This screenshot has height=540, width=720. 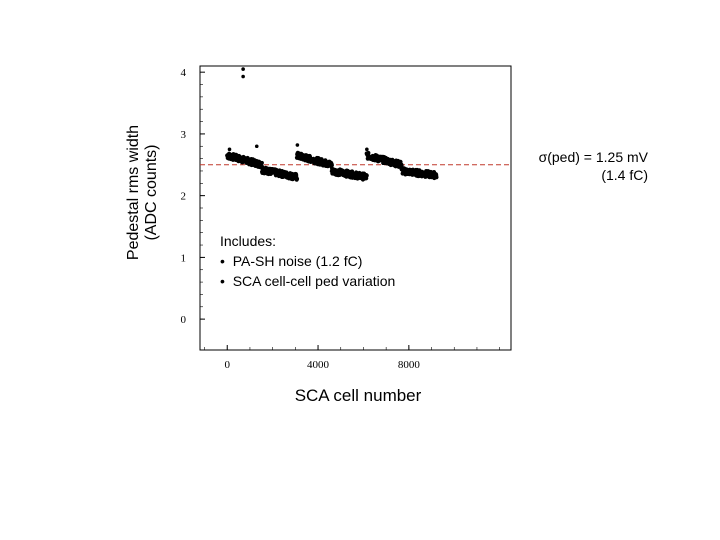 I want to click on includes-item-text: SCA cell-cell ped variation, so click(x=314, y=281).